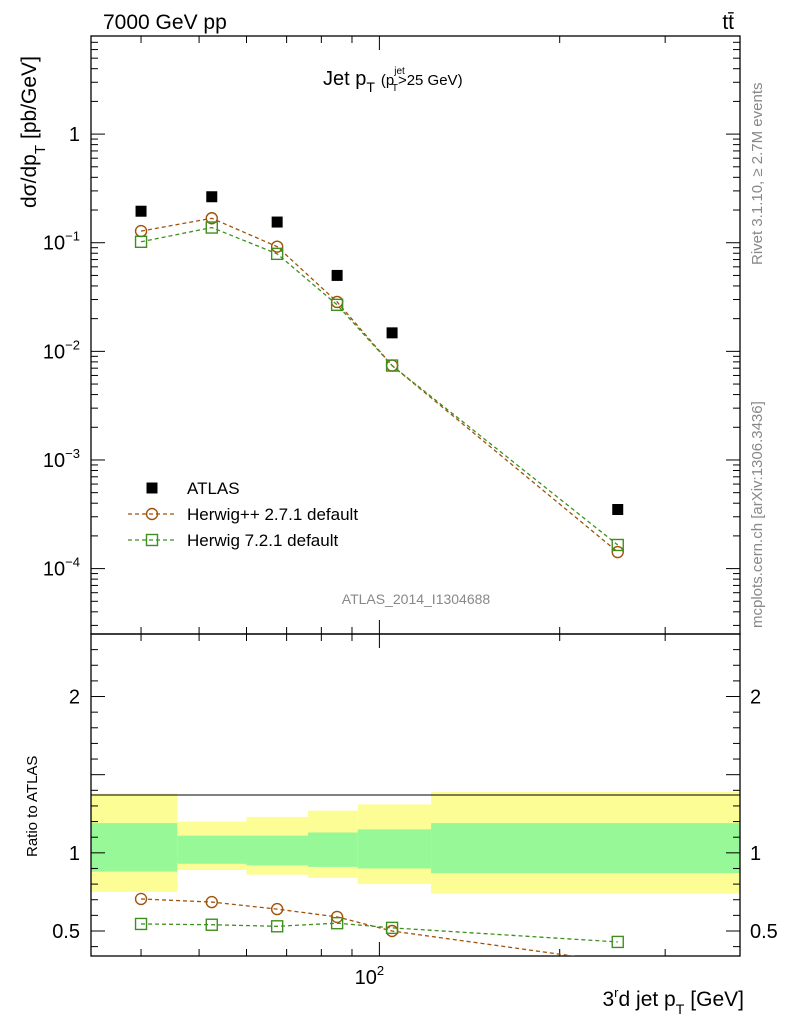 Image resolution: width=786 pixels, height=1024 pixels. Describe the element at coordinates (757, 174) in the screenshot. I see `rivet-label: Rivet 3.1.10, ≥ 2.7M events` at that location.